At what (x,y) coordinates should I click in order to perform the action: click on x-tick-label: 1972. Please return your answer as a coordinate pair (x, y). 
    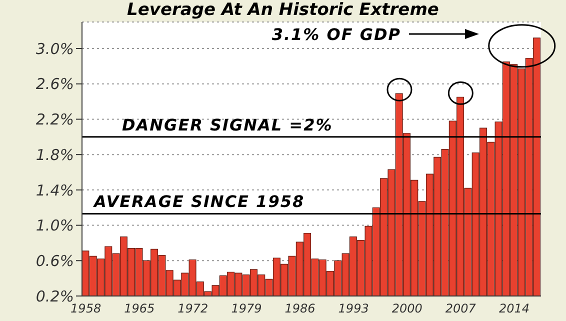
    Looking at the image, I should click on (193, 309).